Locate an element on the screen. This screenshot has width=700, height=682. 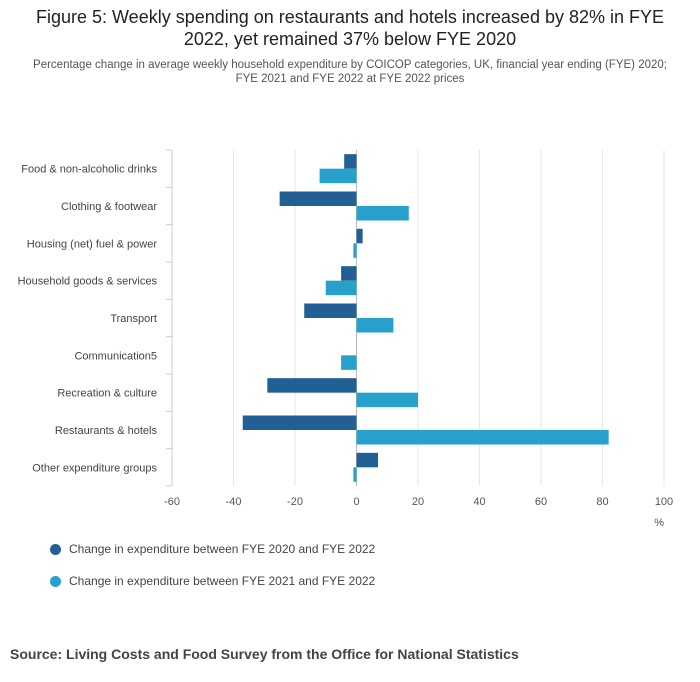
x-tick-label: 0 is located at coordinates (356, 502).